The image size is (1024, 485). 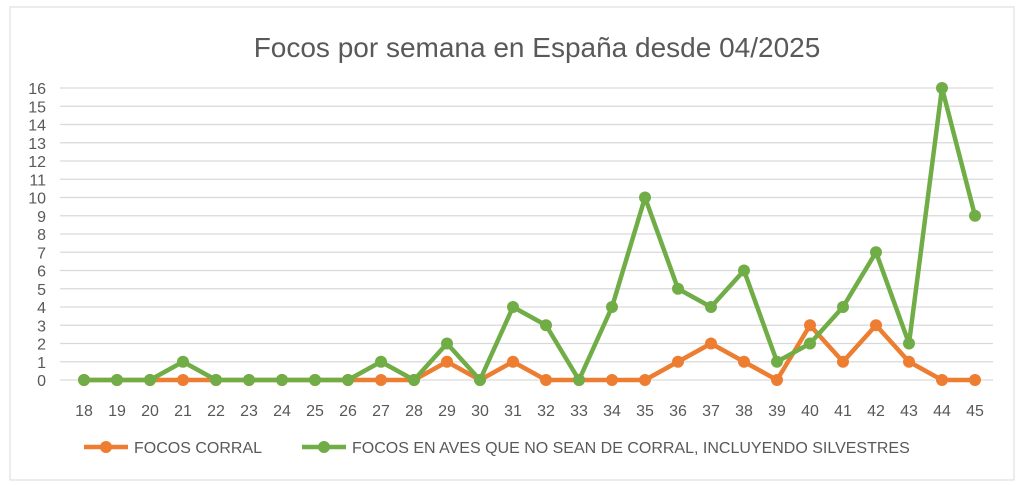 What do you see at coordinates (711, 411) in the screenshot?
I see `x-tick-label: 37` at bounding box center [711, 411].